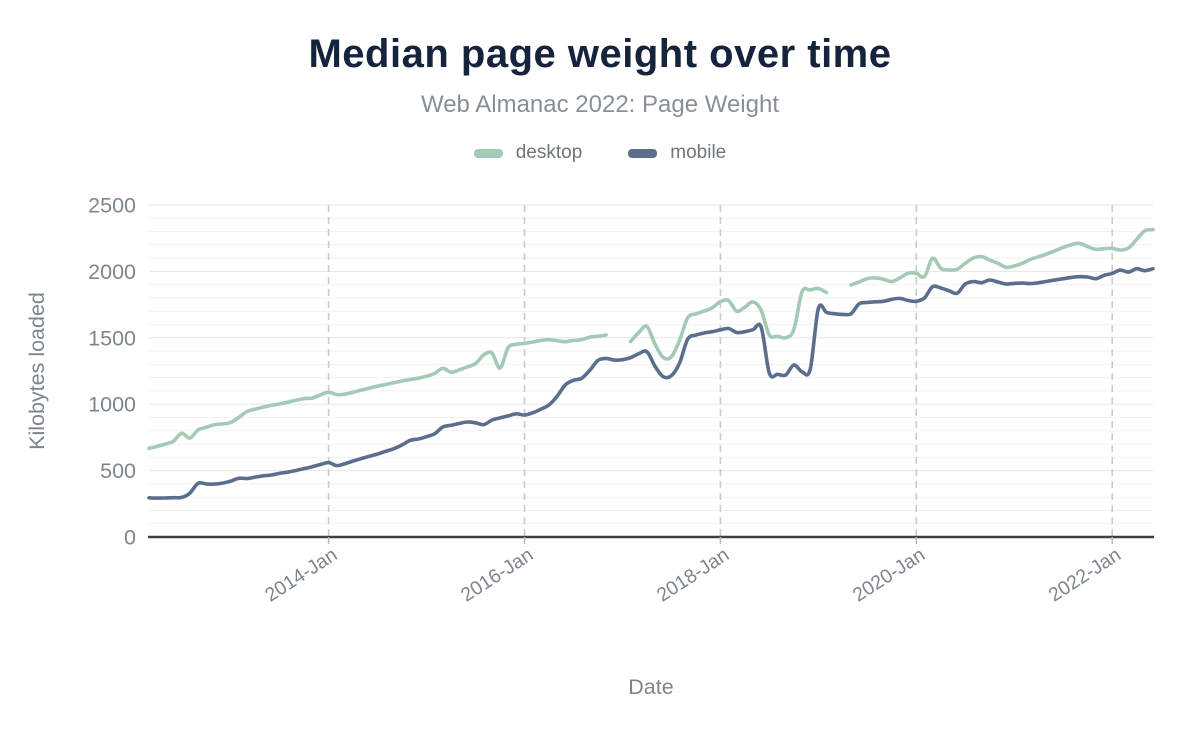 The width and height of the screenshot is (1200, 742). Describe the element at coordinates (1085, 575) in the screenshot. I see `x-tick-label: 2022-Jan` at that location.